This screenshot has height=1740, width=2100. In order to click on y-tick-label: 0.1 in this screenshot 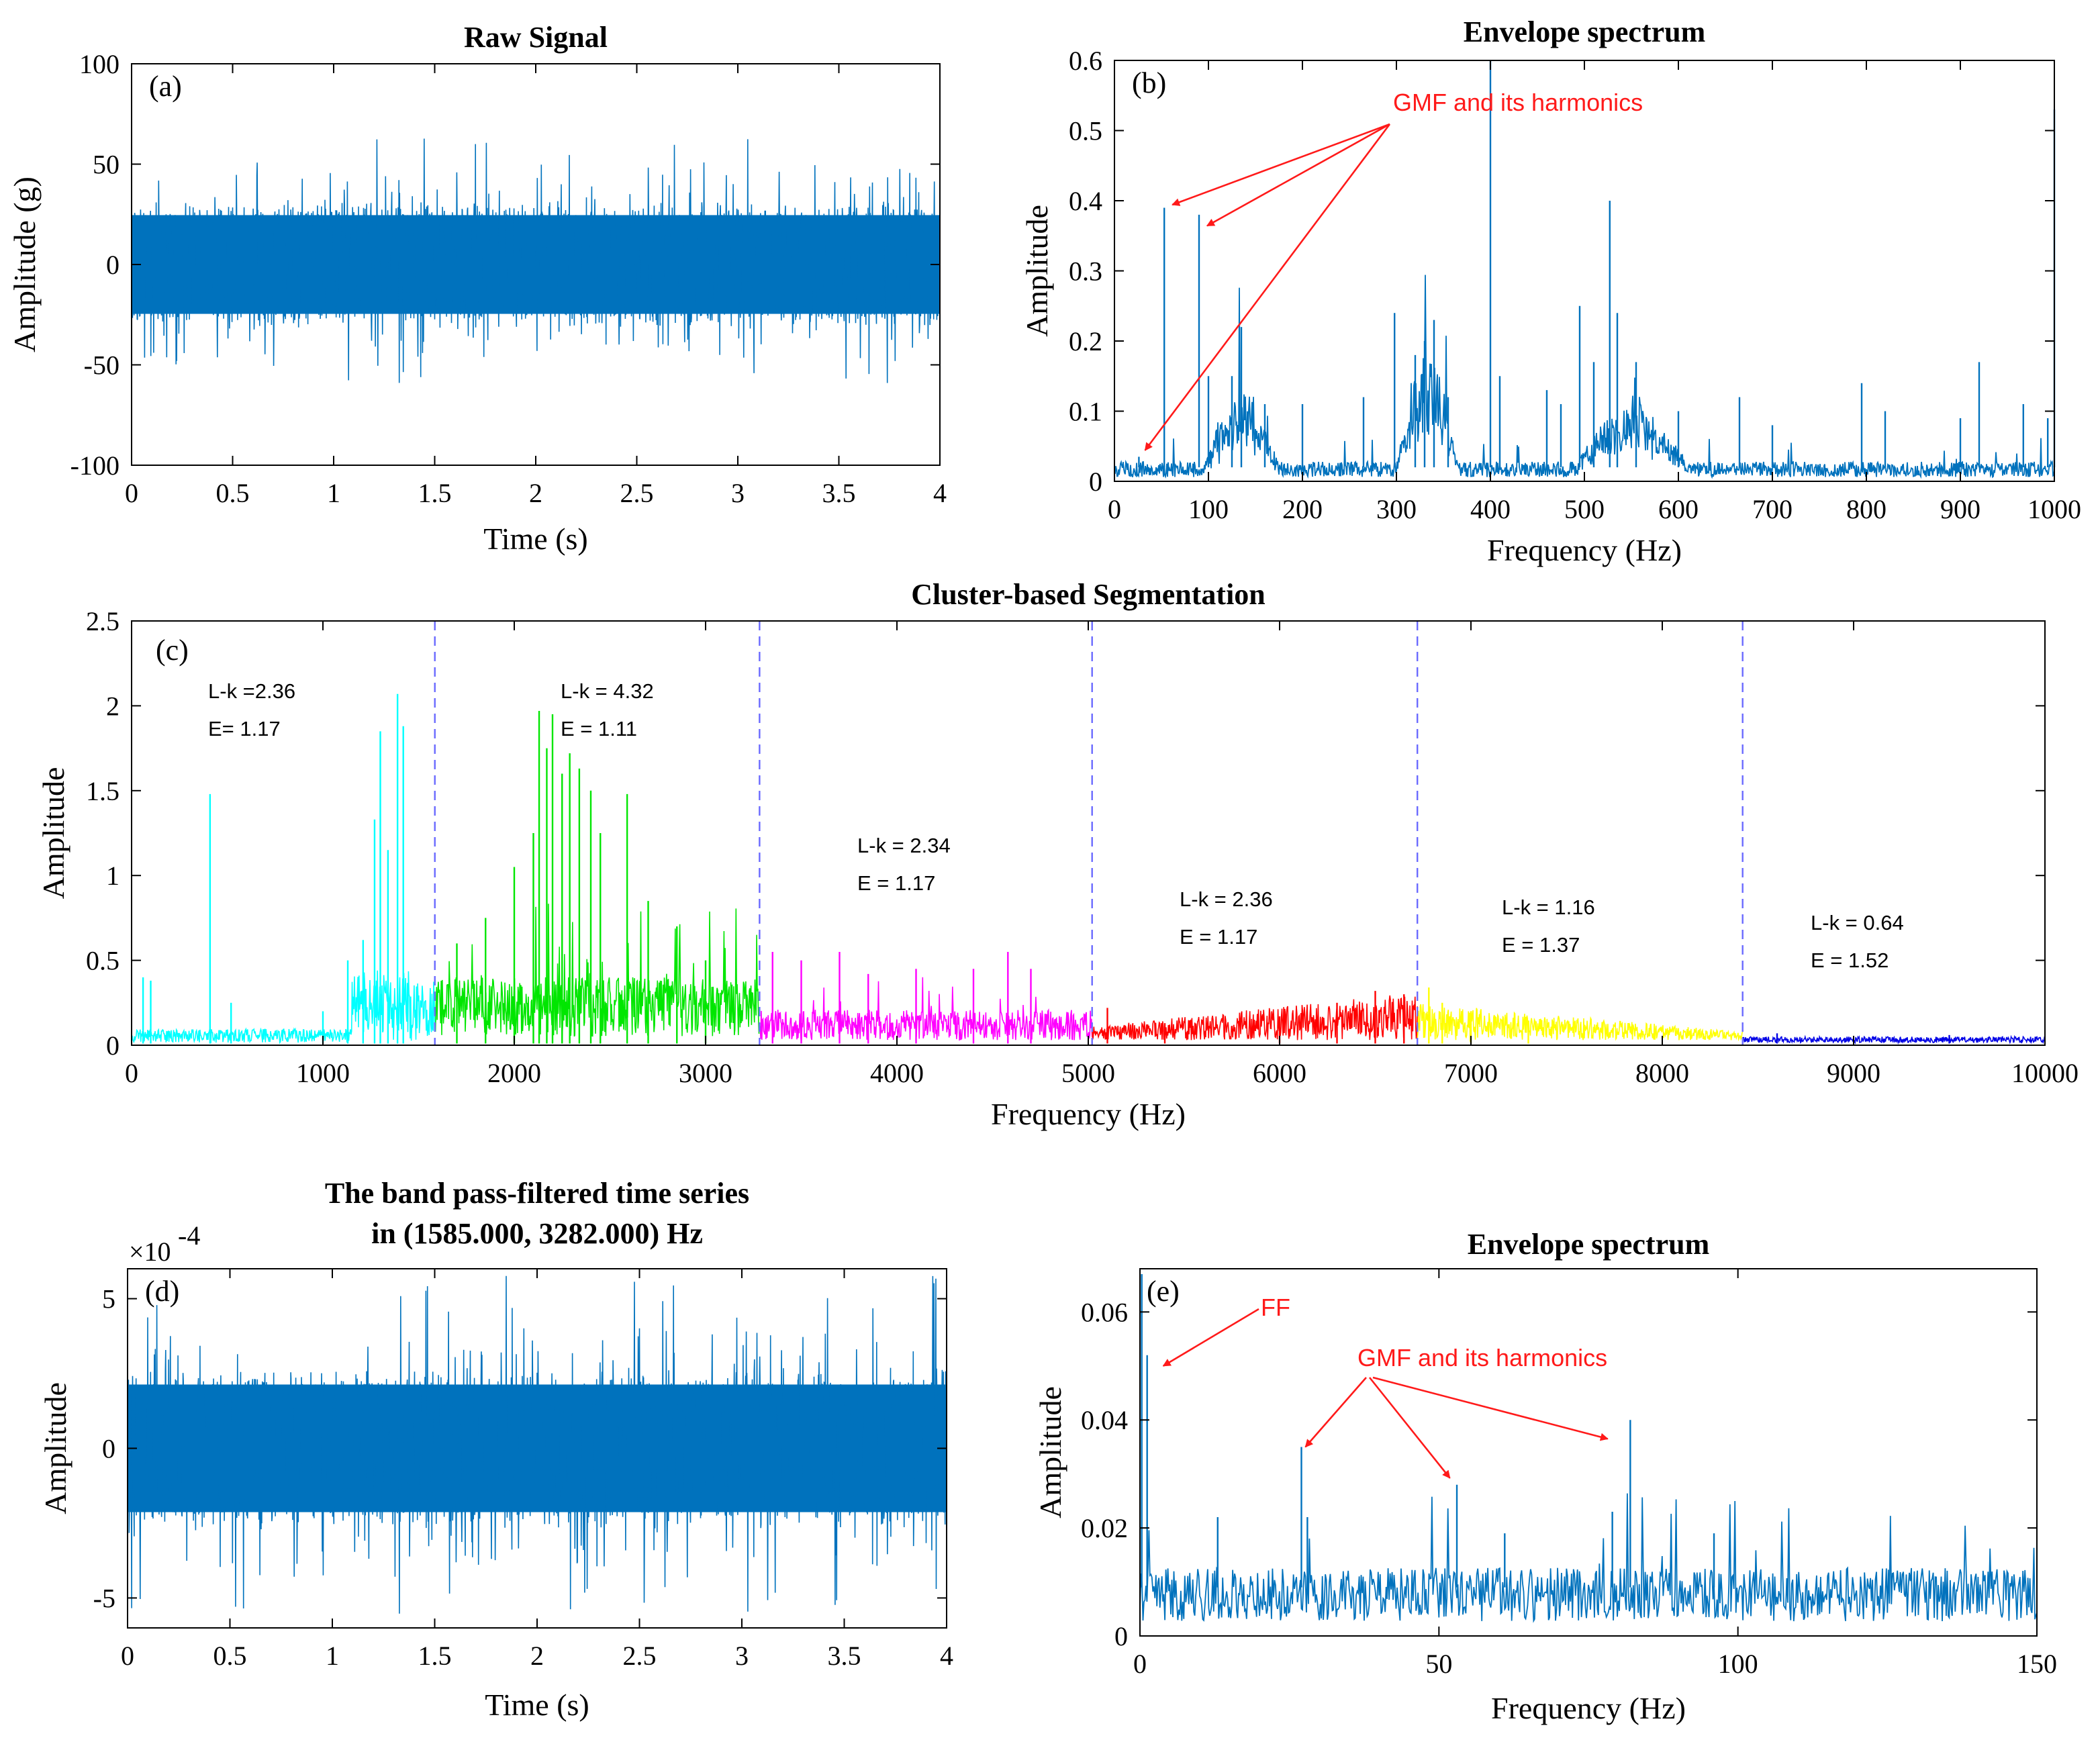, I will do `click(1085, 412)`.